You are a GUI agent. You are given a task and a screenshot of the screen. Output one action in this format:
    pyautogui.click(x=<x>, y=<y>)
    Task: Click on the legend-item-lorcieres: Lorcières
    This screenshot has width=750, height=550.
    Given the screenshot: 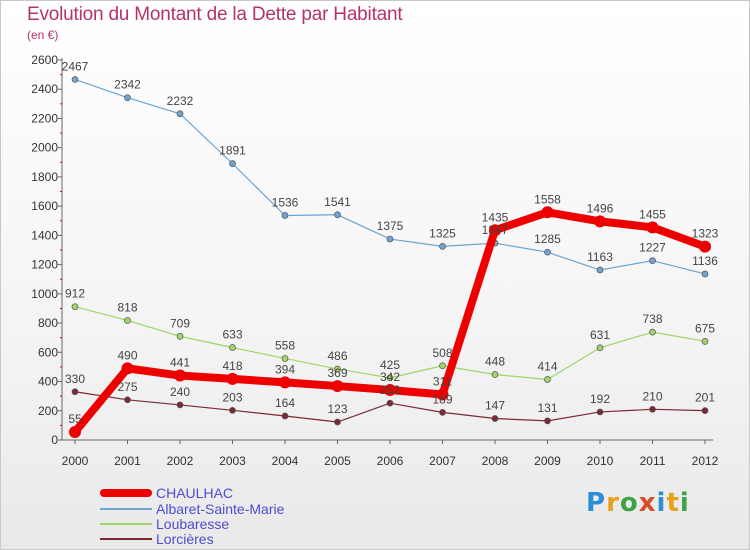 What is the action you would take?
    pyautogui.click(x=157, y=539)
    